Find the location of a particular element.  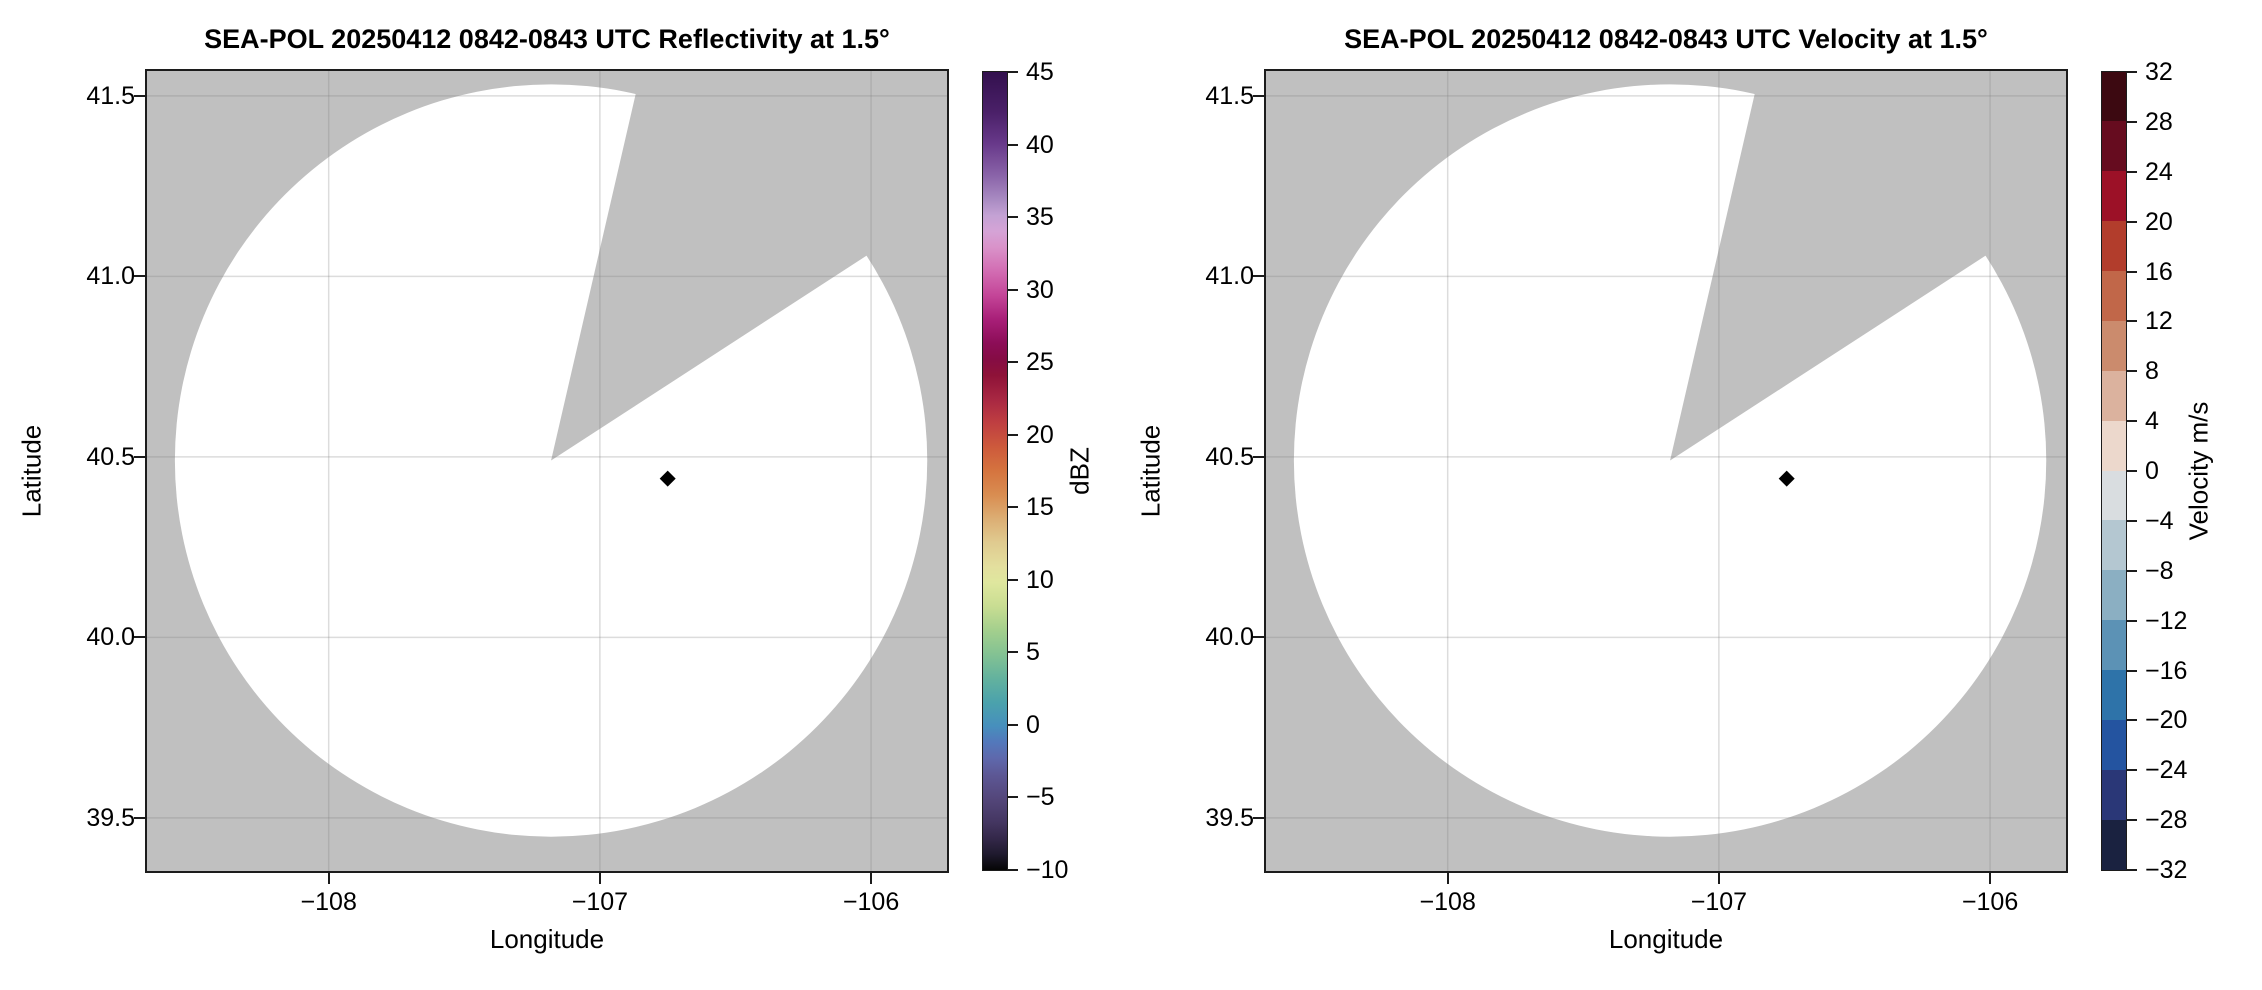

colorbar-tick-label: 10 is located at coordinates (1040, 579).